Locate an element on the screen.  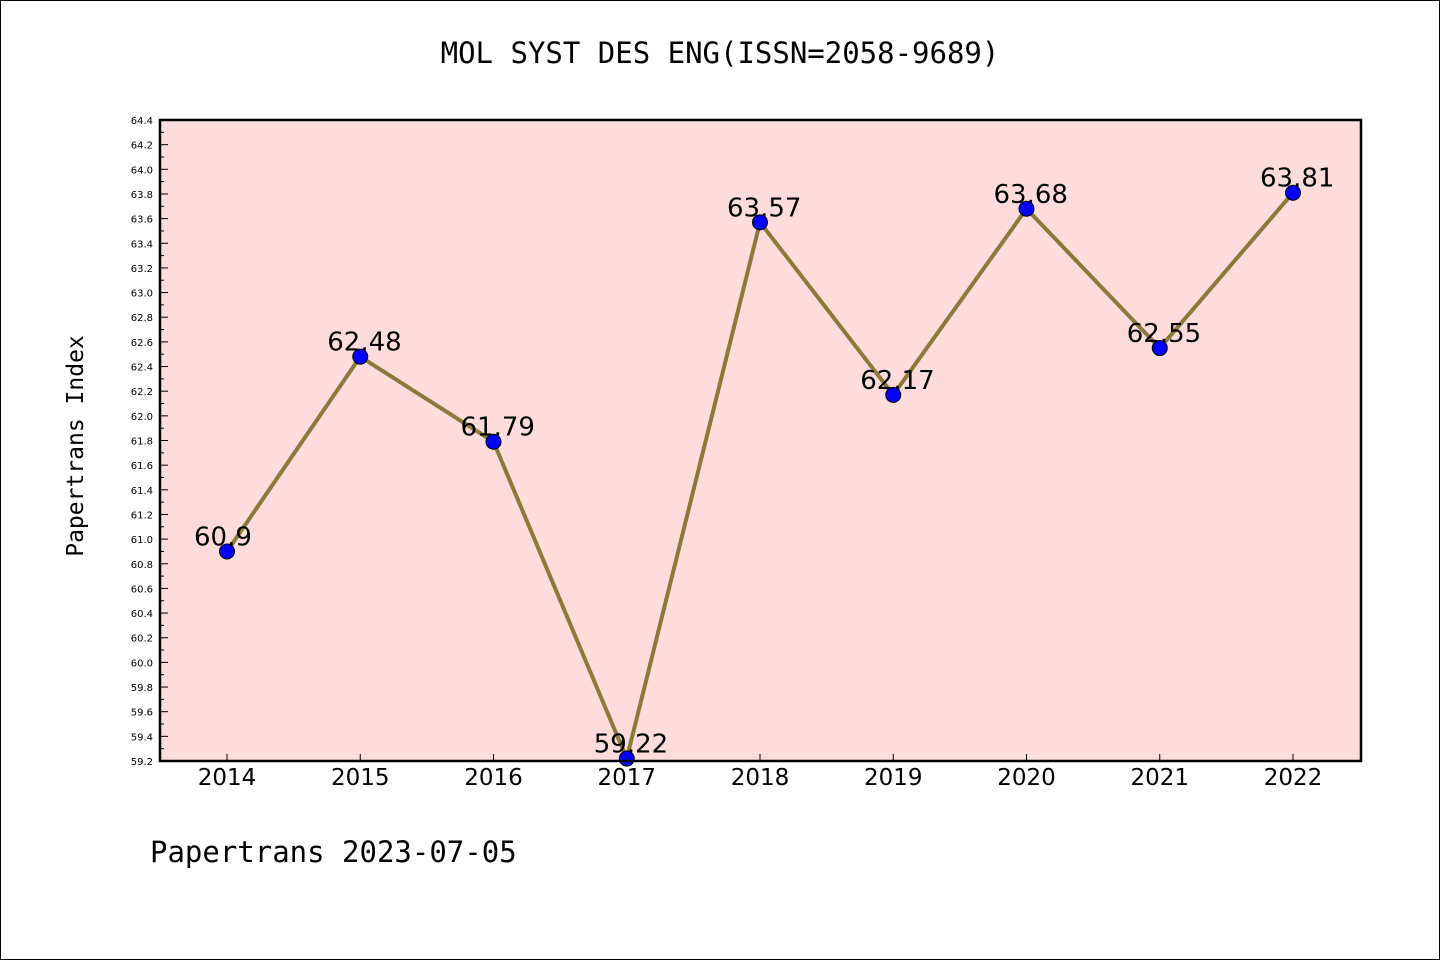
x-tick-label: 2020 is located at coordinates (1026, 778).